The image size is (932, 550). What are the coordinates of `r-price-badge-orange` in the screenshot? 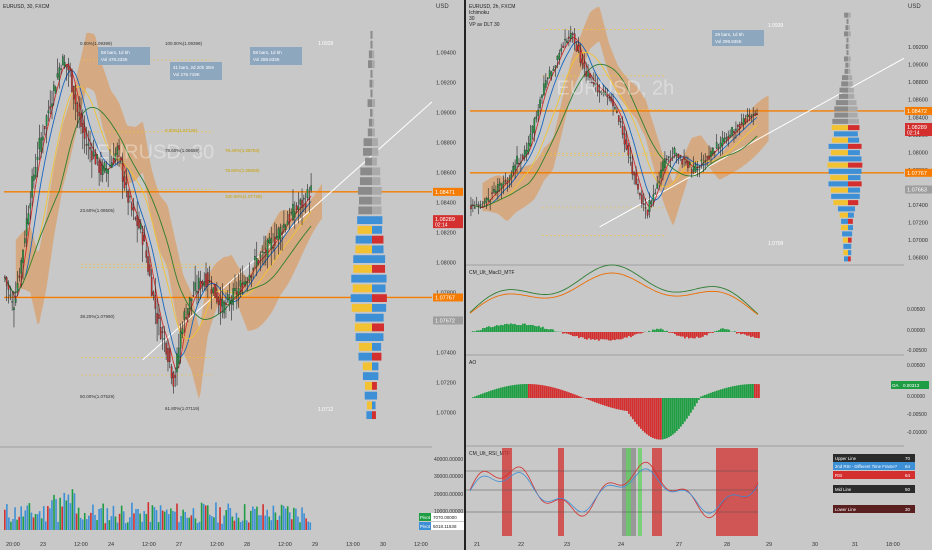 It's located at (918, 110).